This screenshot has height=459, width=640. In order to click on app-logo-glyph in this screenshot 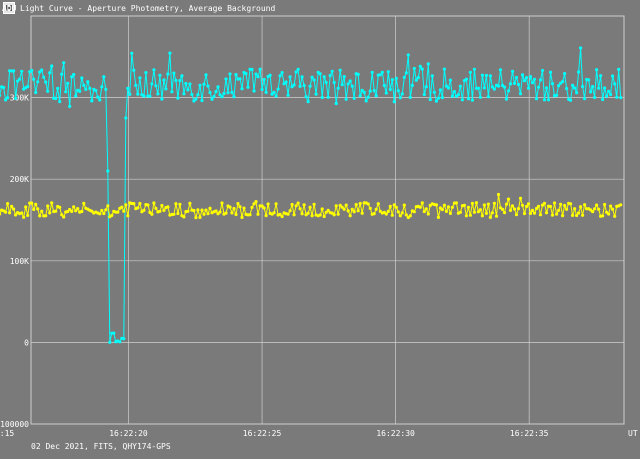, I will do `click(9, 8)`.